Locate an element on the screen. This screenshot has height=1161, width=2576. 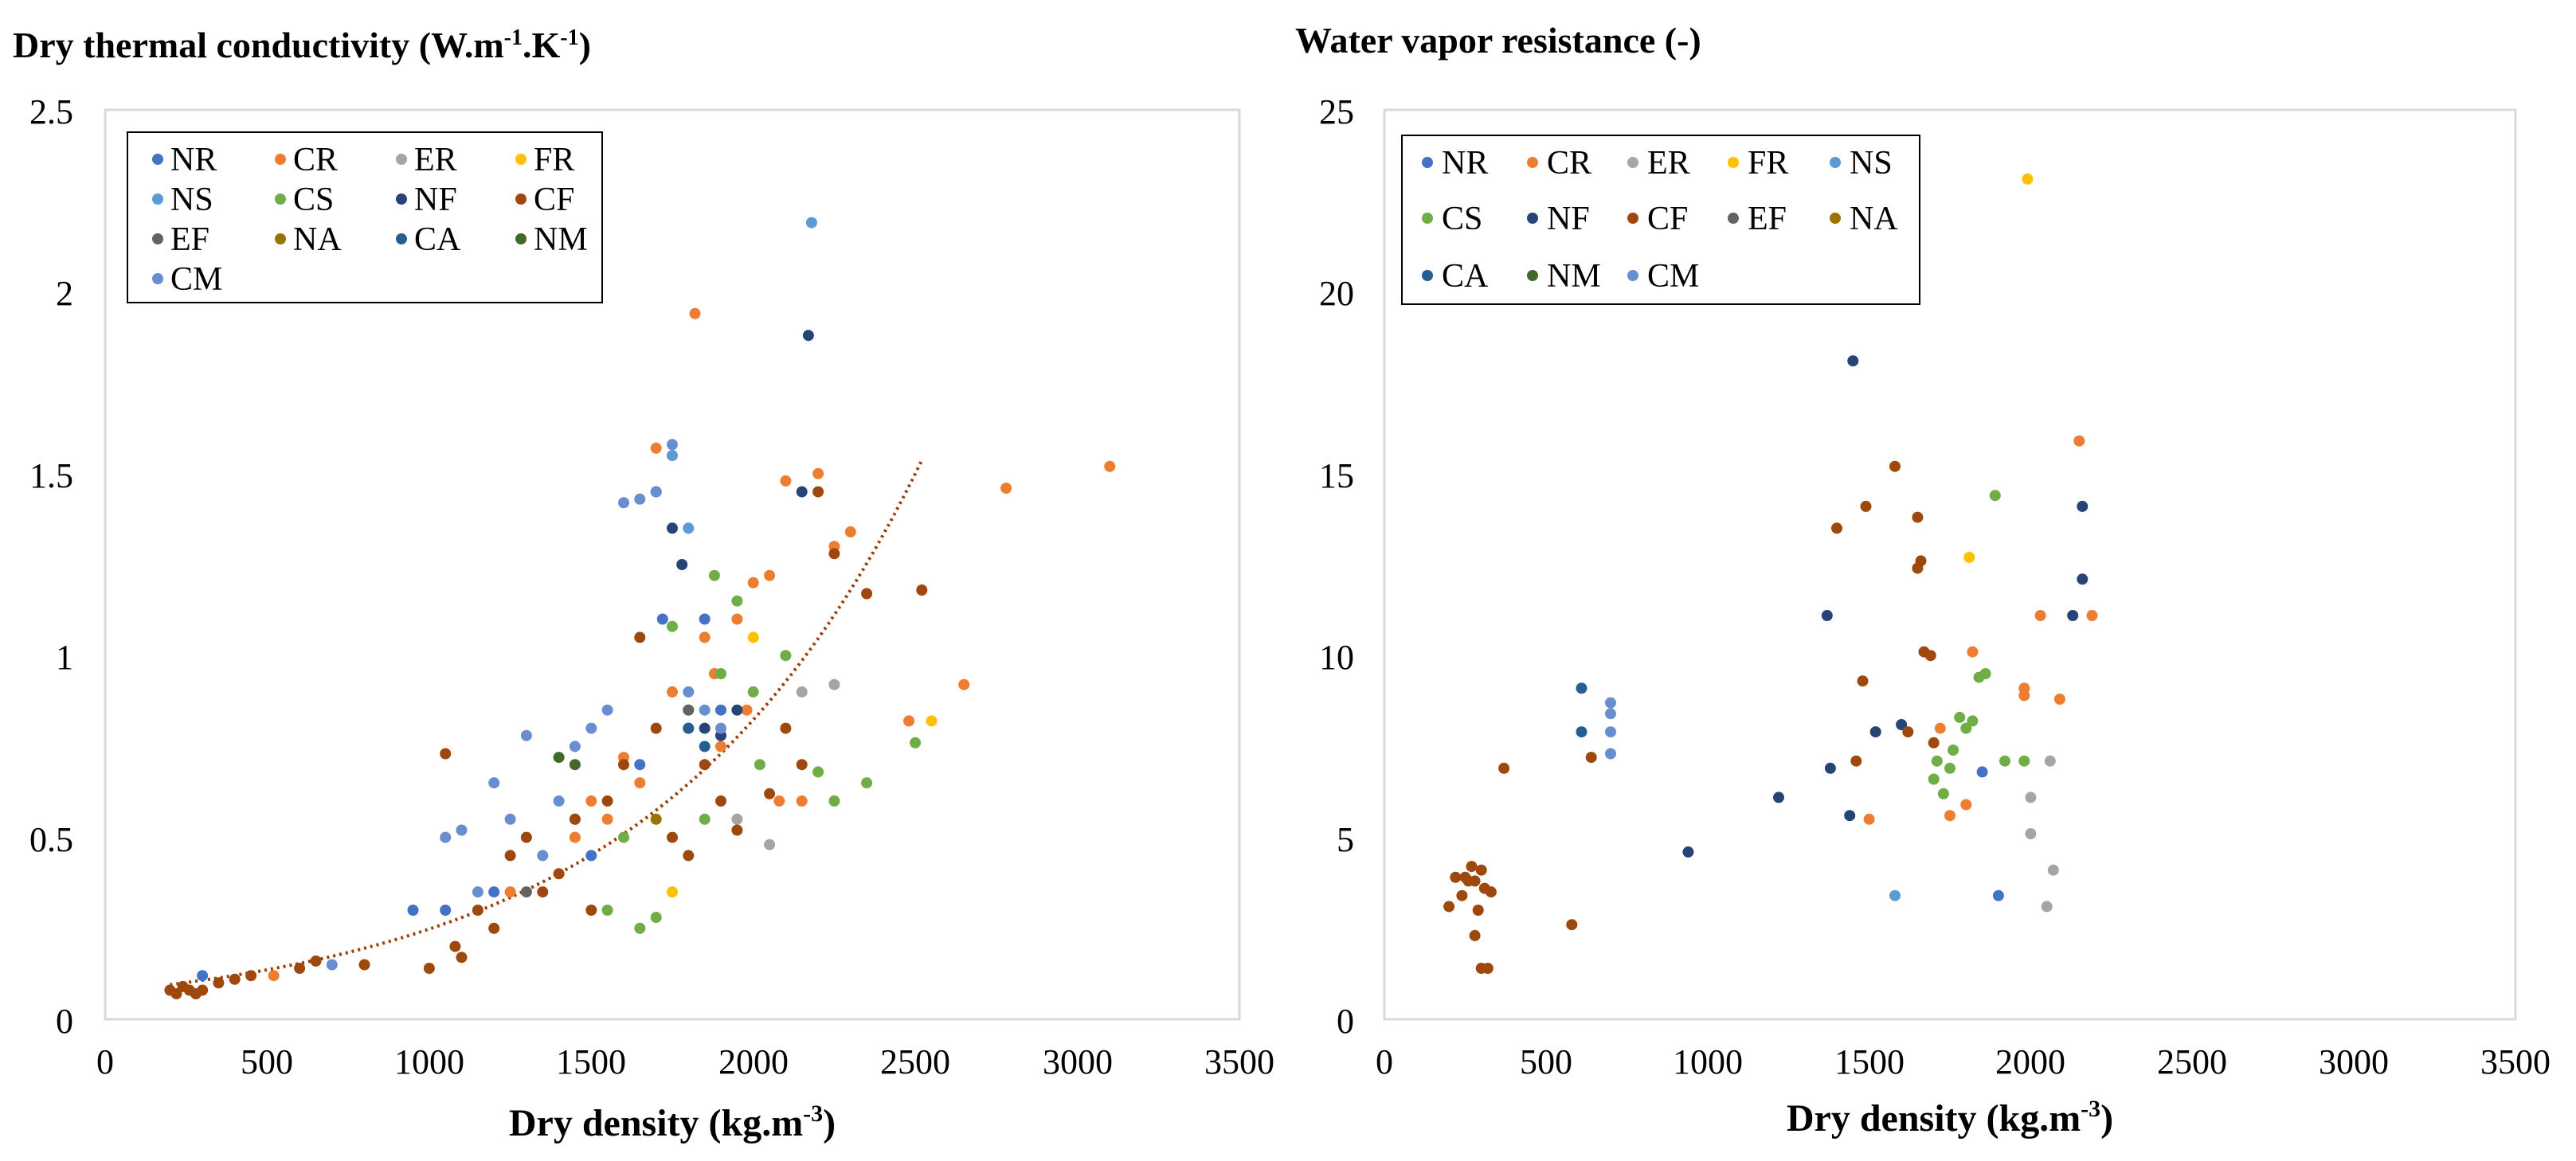
legend-label-nr: NR is located at coordinates (193, 160).